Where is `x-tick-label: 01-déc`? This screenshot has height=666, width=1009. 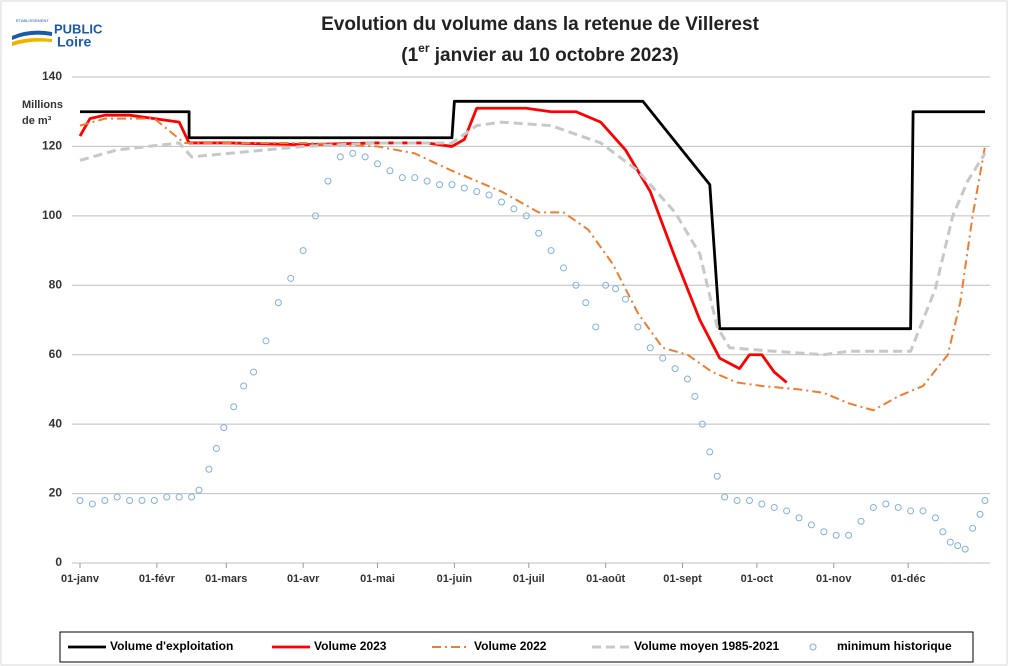
x-tick-label: 01-déc is located at coordinates (908, 579).